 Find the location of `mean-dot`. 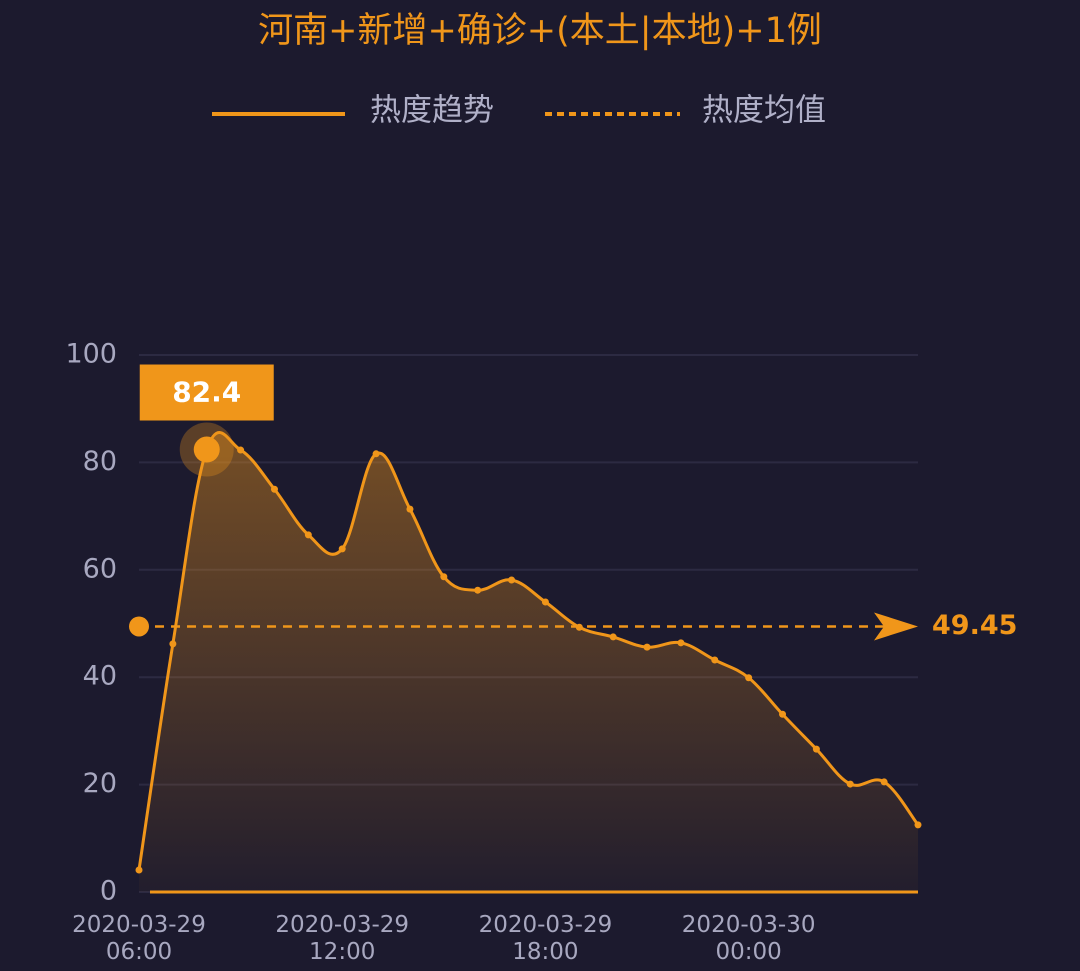

mean-dot is located at coordinates (139, 626).